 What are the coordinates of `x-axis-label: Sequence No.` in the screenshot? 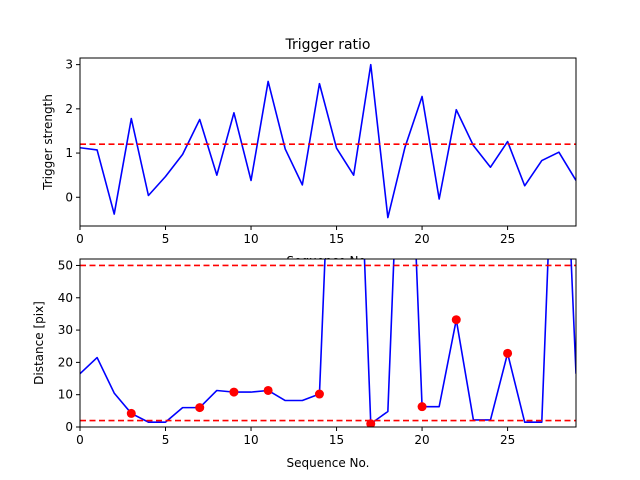 It's located at (328, 463).